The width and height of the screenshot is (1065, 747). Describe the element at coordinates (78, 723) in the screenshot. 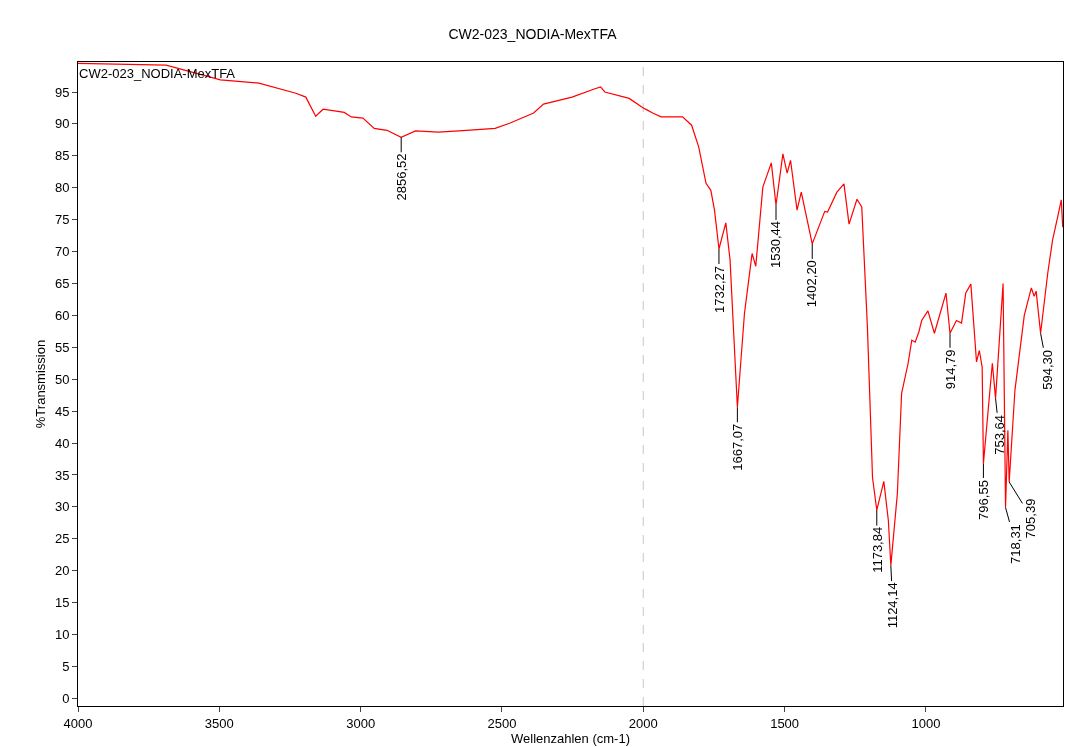

I see `x-tick-label: 4000` at that location.